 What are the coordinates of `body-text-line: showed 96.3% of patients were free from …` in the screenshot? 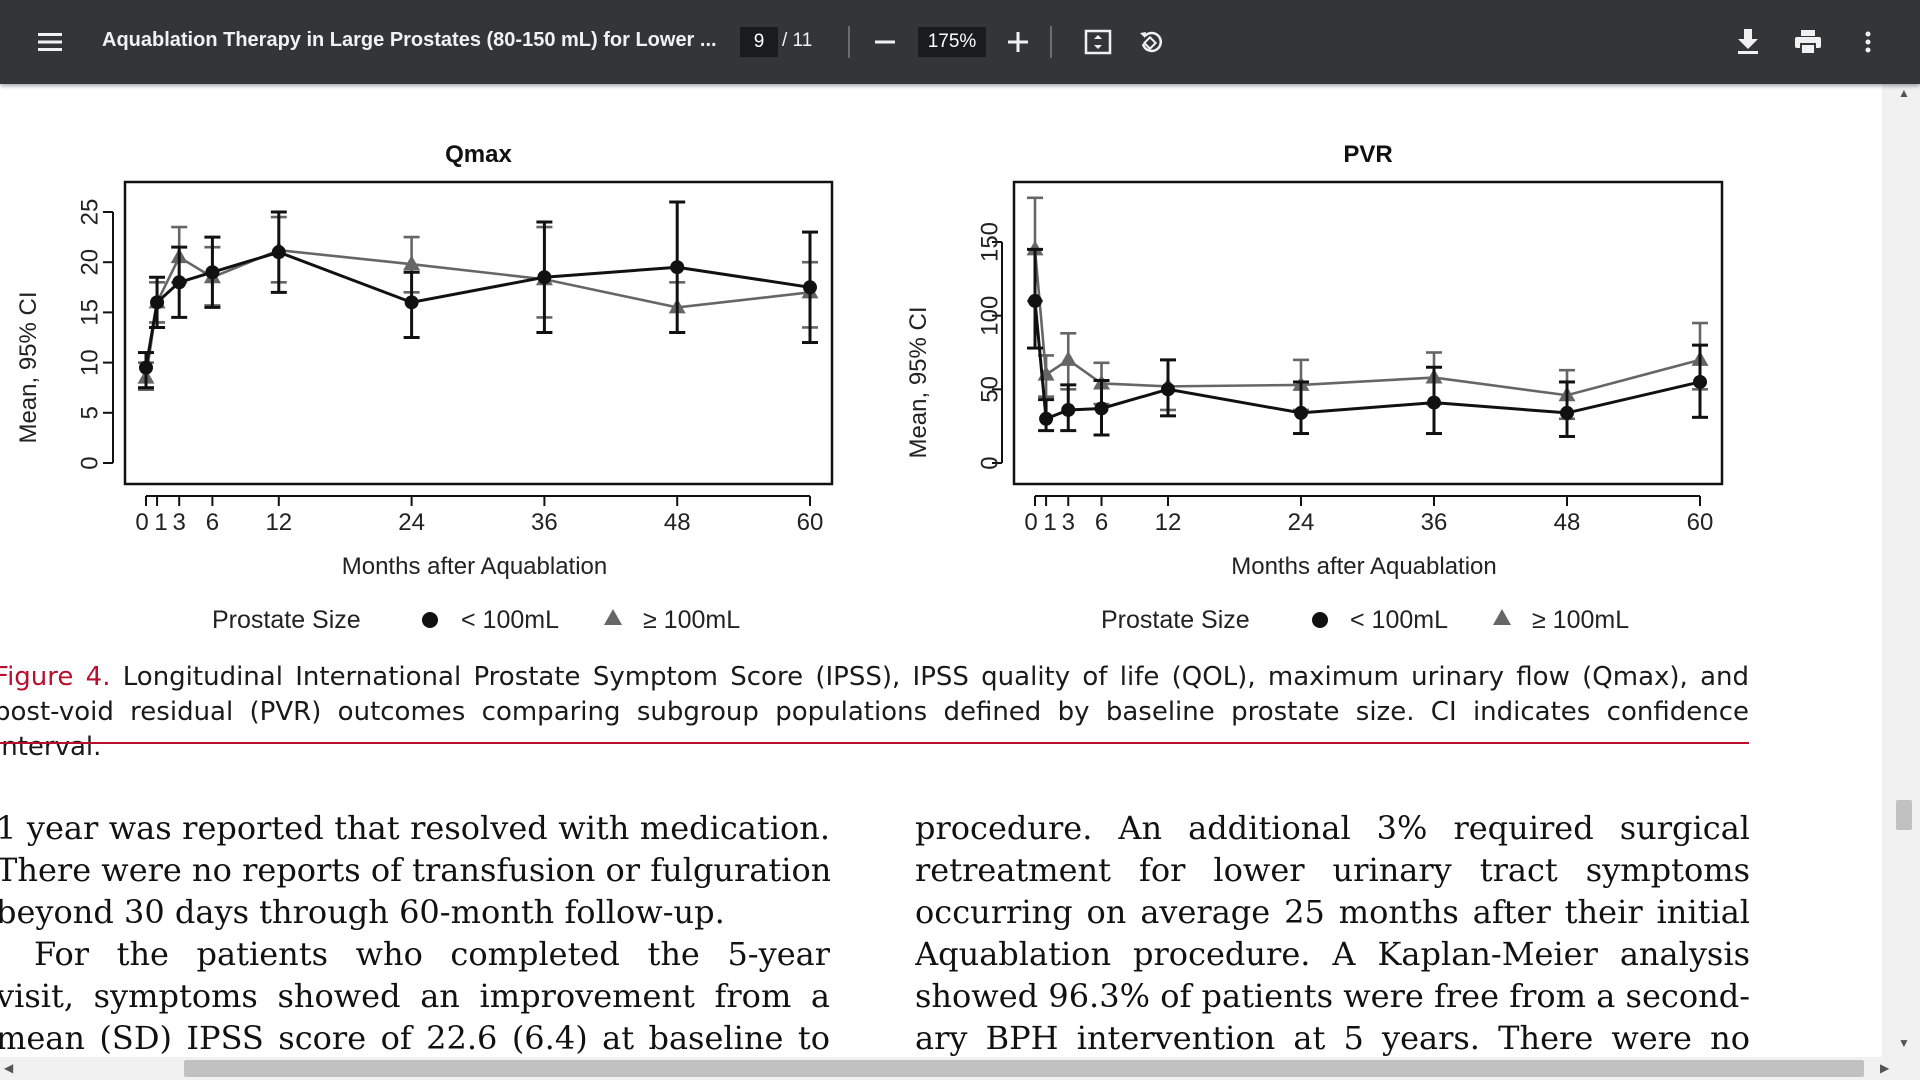 It's located at (1332, 996).